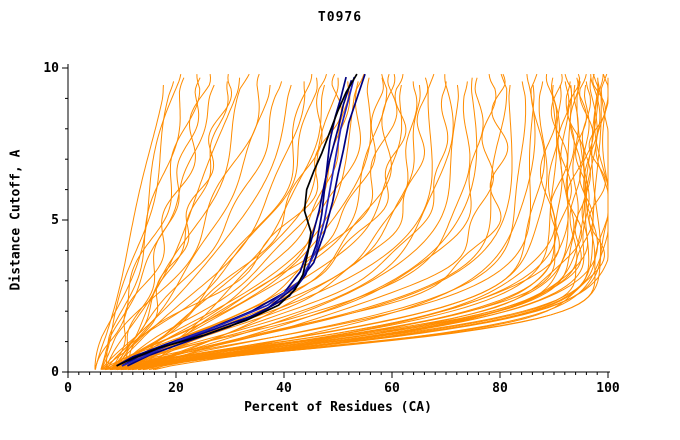  I want to click on svg-text: 40, so click(284, 388).